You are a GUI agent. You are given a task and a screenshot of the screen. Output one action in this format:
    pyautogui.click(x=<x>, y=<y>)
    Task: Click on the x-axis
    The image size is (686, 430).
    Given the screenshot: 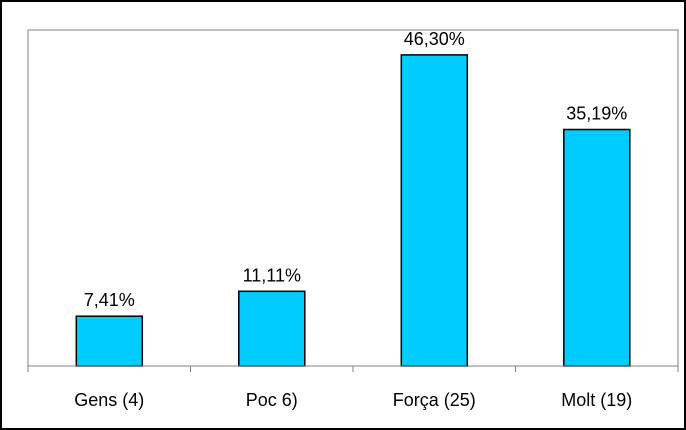 What is the action you would take?
    pyautogui.click(x=353, y=368)
    